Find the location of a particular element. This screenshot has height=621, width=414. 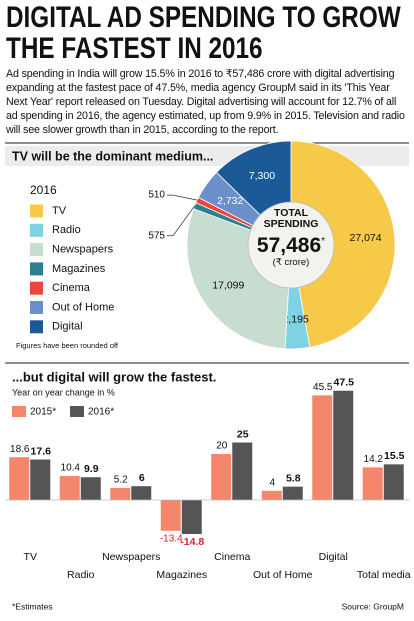

x-tick-label: Magazines is located at coordinates (181, 575).